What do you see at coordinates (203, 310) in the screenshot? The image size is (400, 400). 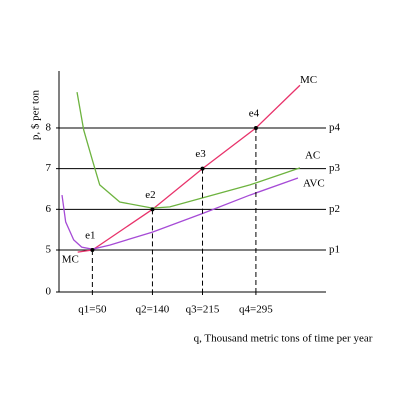 I see `x-tick-label: q3=215` at bounding box center [203, 310].